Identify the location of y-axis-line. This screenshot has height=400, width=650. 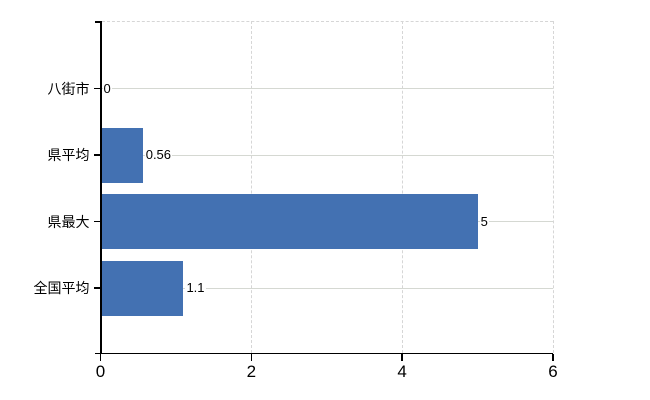
(101, 187).